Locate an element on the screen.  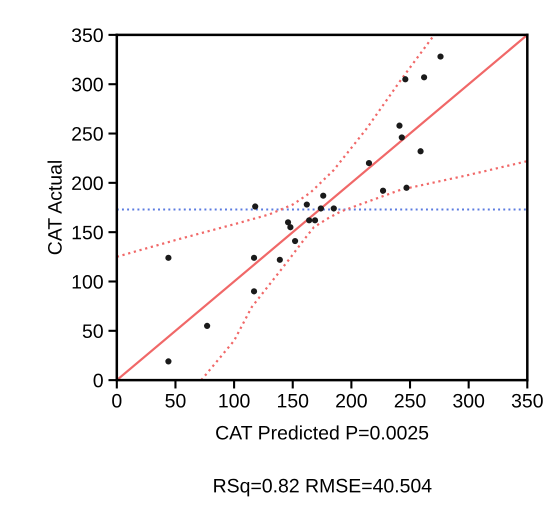
text: RSq=0.82 RMSE=40.504 is located at coordinates (323, 487).